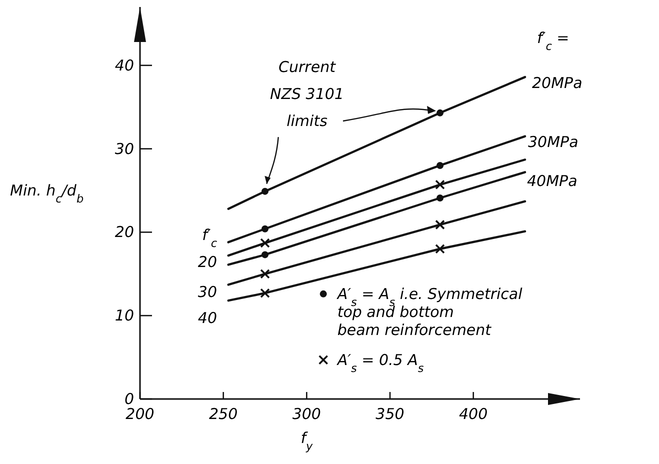 The height and width of the screenshot is (464, 659). What do you see at coordinates (207, 292) in the screenshot?
I see `annotation: 30` at bounding box center [207, 292].